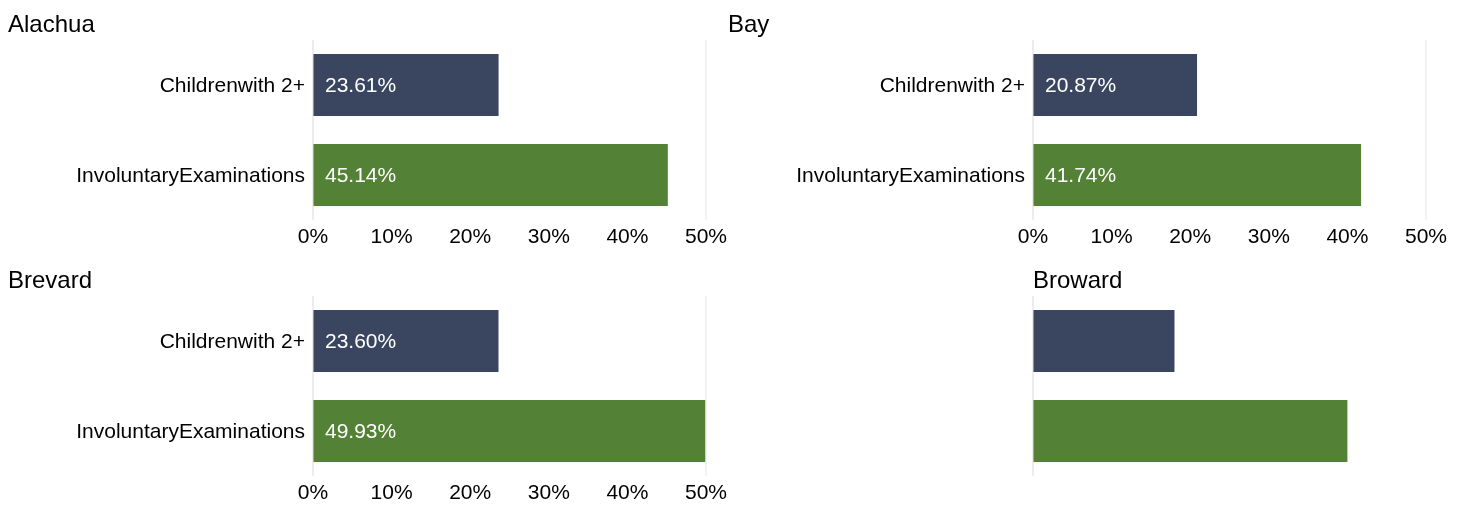  Describe the element at coordinates (361, 341) in the screenshot. I see `data-label: 23.60%` at that location.